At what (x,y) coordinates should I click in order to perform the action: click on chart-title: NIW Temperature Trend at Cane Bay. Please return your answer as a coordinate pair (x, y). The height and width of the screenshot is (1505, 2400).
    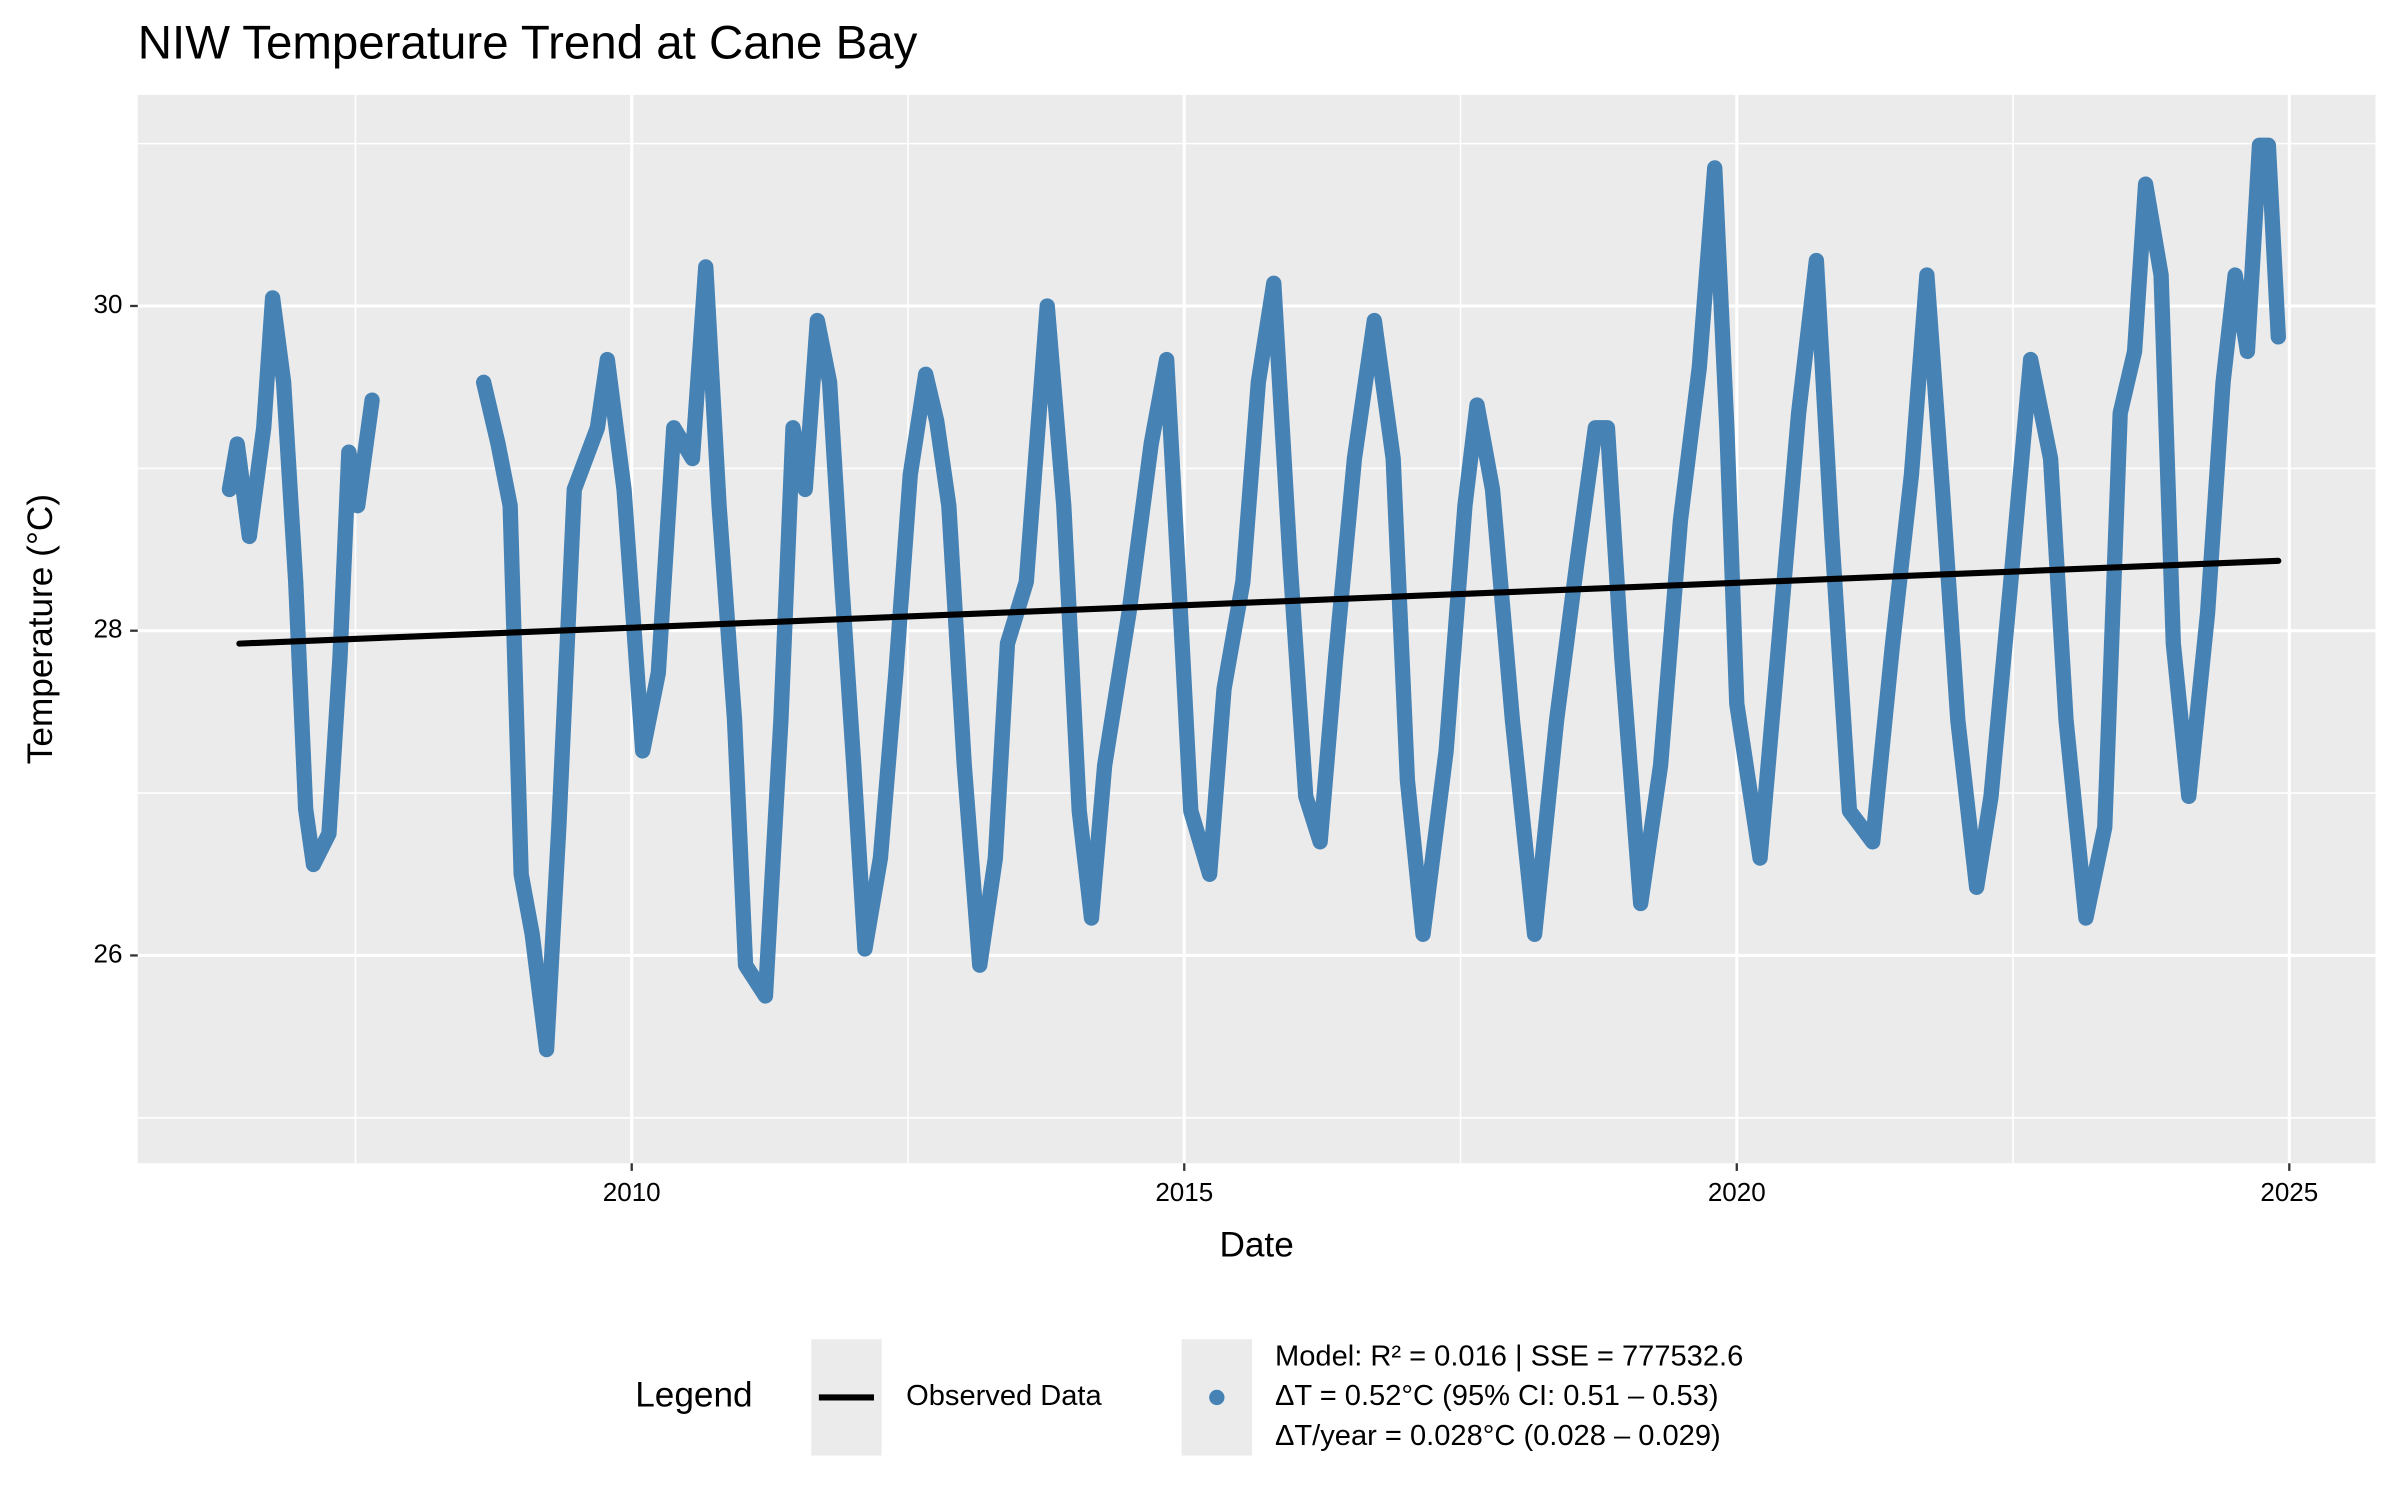
    Looking at the image, I should click on (528, 42).